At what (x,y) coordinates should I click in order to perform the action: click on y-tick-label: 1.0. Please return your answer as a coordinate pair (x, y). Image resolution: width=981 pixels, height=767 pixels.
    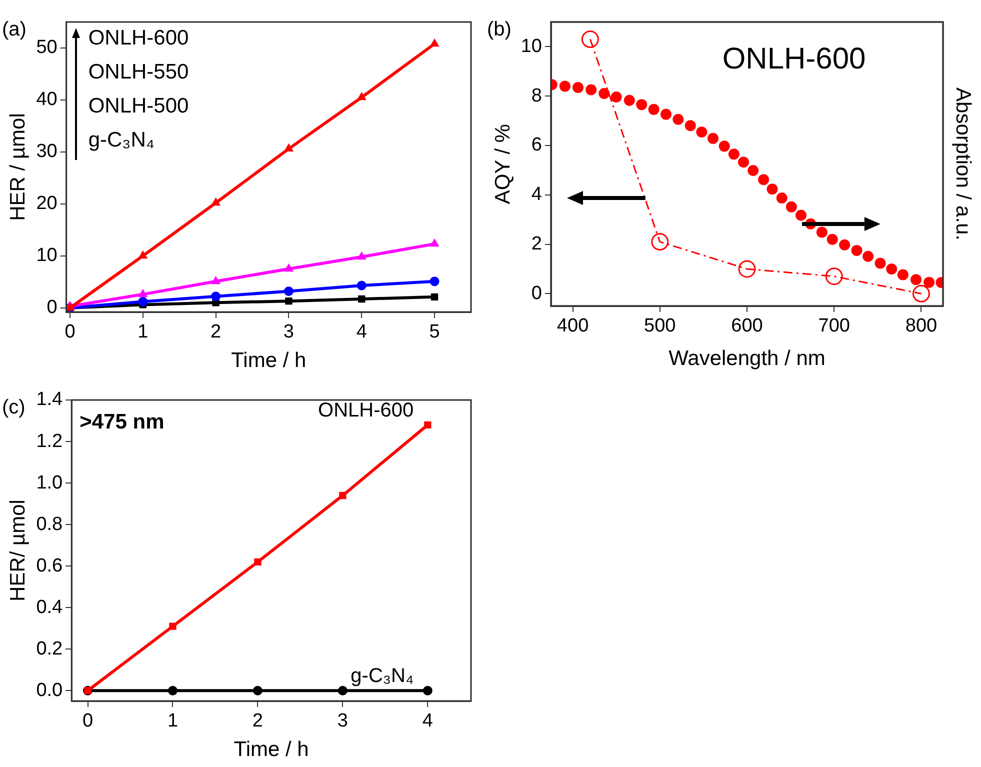
    Looking at the image, I should click on (49, 483).